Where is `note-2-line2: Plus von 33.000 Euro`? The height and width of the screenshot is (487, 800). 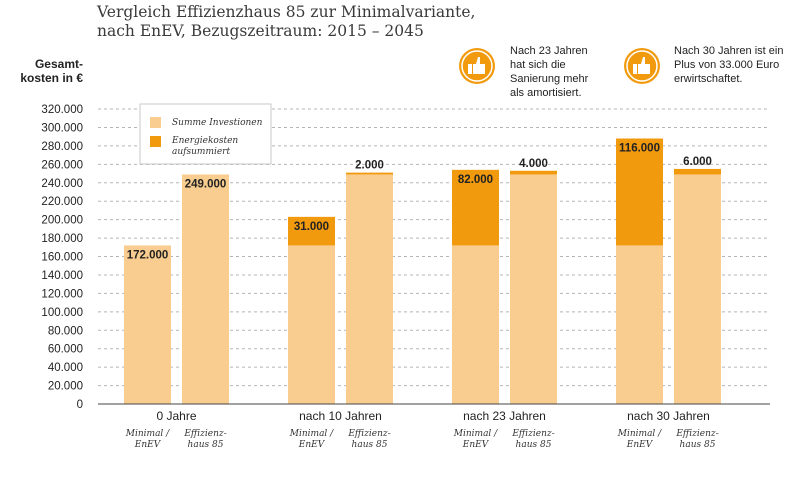
note-2-line2: Plus von 33.000 Euro is located at coordinates (726, 65).